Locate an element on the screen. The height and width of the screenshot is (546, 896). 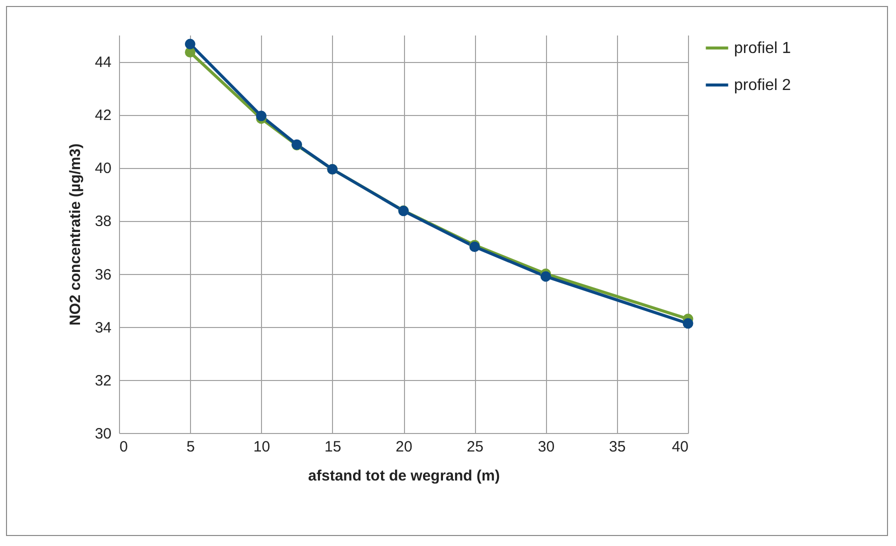
y-tick-label: 38 is located at coordinates (103, 221).